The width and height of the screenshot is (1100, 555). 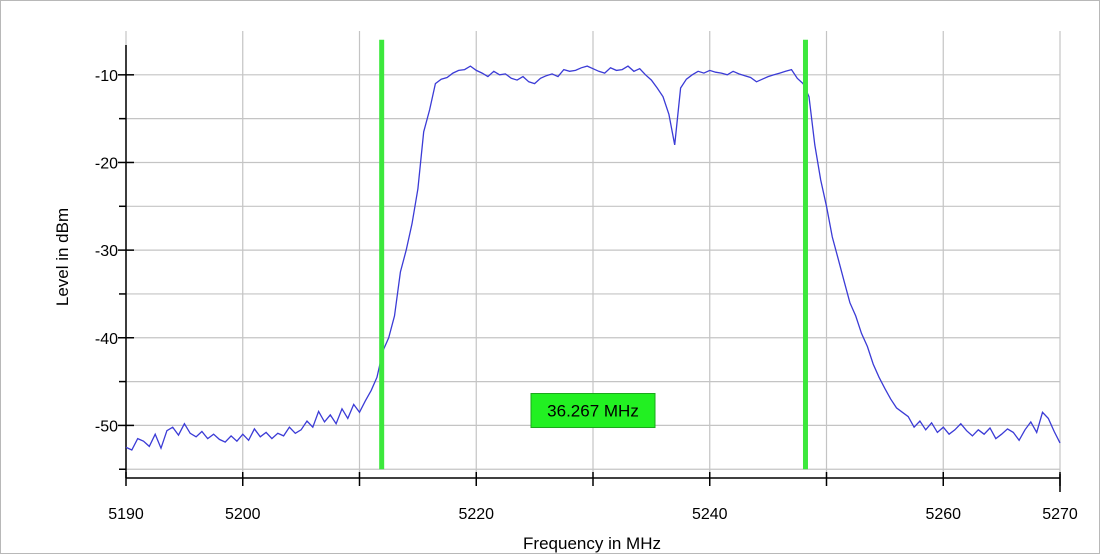 What do you see at coordinates (1060, 514) in the screenshot?
I see `x-tick-label: 5270` at bounding box center [1060, 514].